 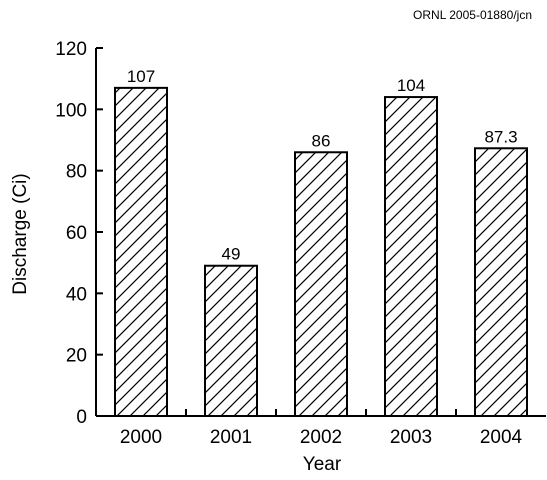 What do you see at coordinates (321, 284) in the screenshot?
I see `bar-2002` at bounding box center [321, 284].